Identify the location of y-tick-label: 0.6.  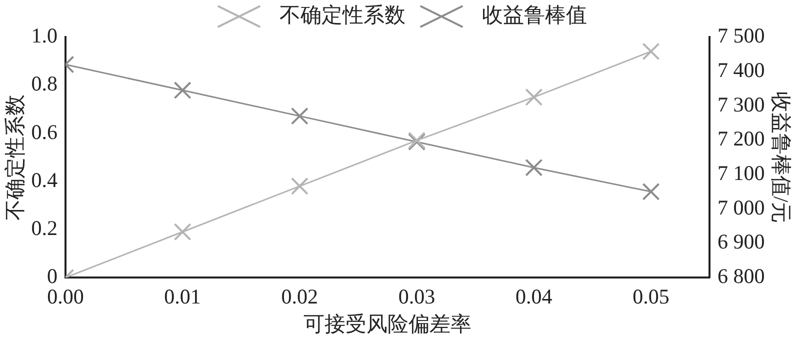
(44, 132).